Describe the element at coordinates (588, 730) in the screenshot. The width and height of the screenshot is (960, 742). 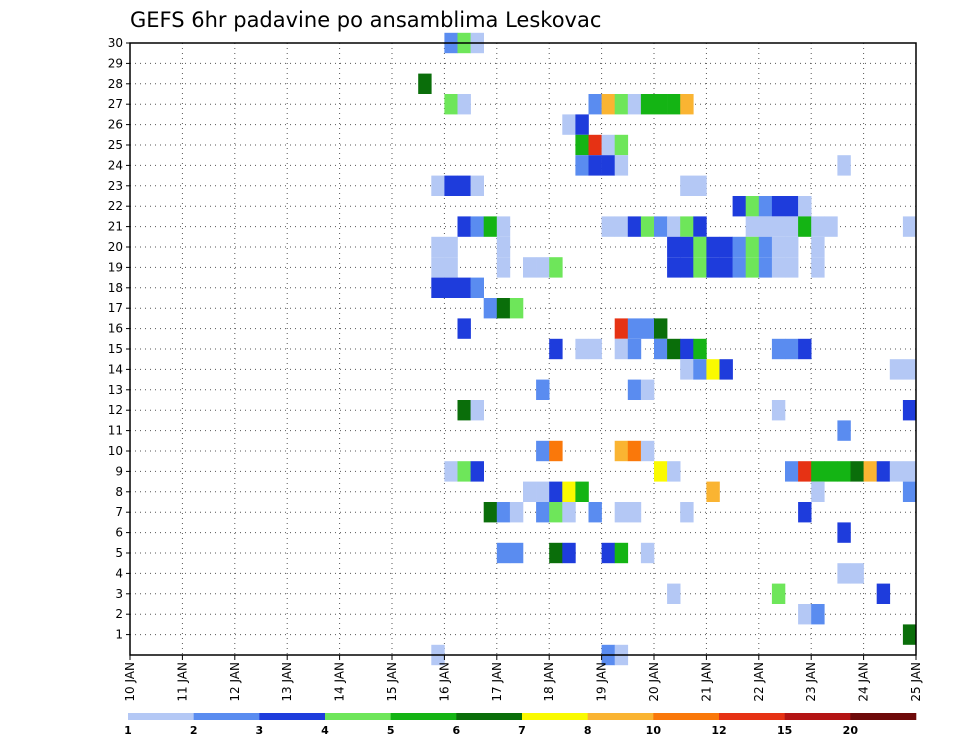
I see `colorbar-label: 8` at that location.